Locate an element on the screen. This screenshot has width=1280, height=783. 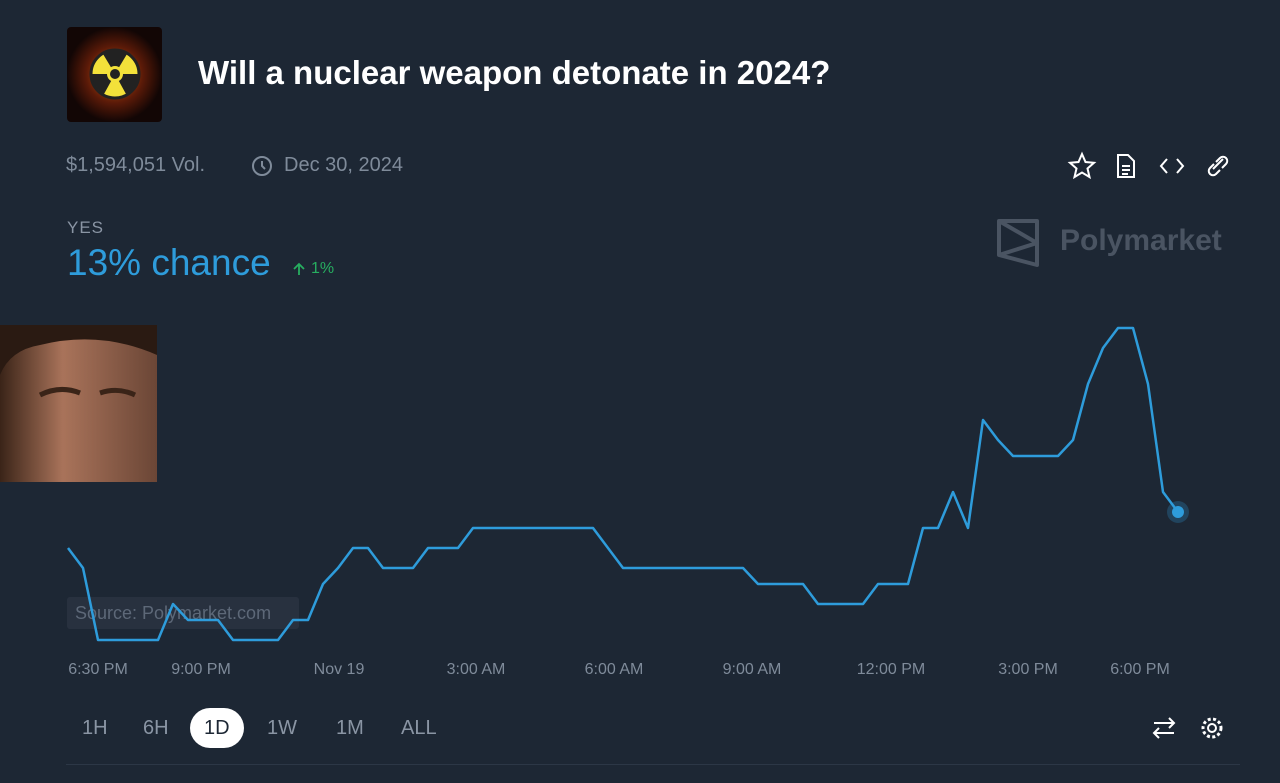
chart-tools is located at coordinates (1190, 728).